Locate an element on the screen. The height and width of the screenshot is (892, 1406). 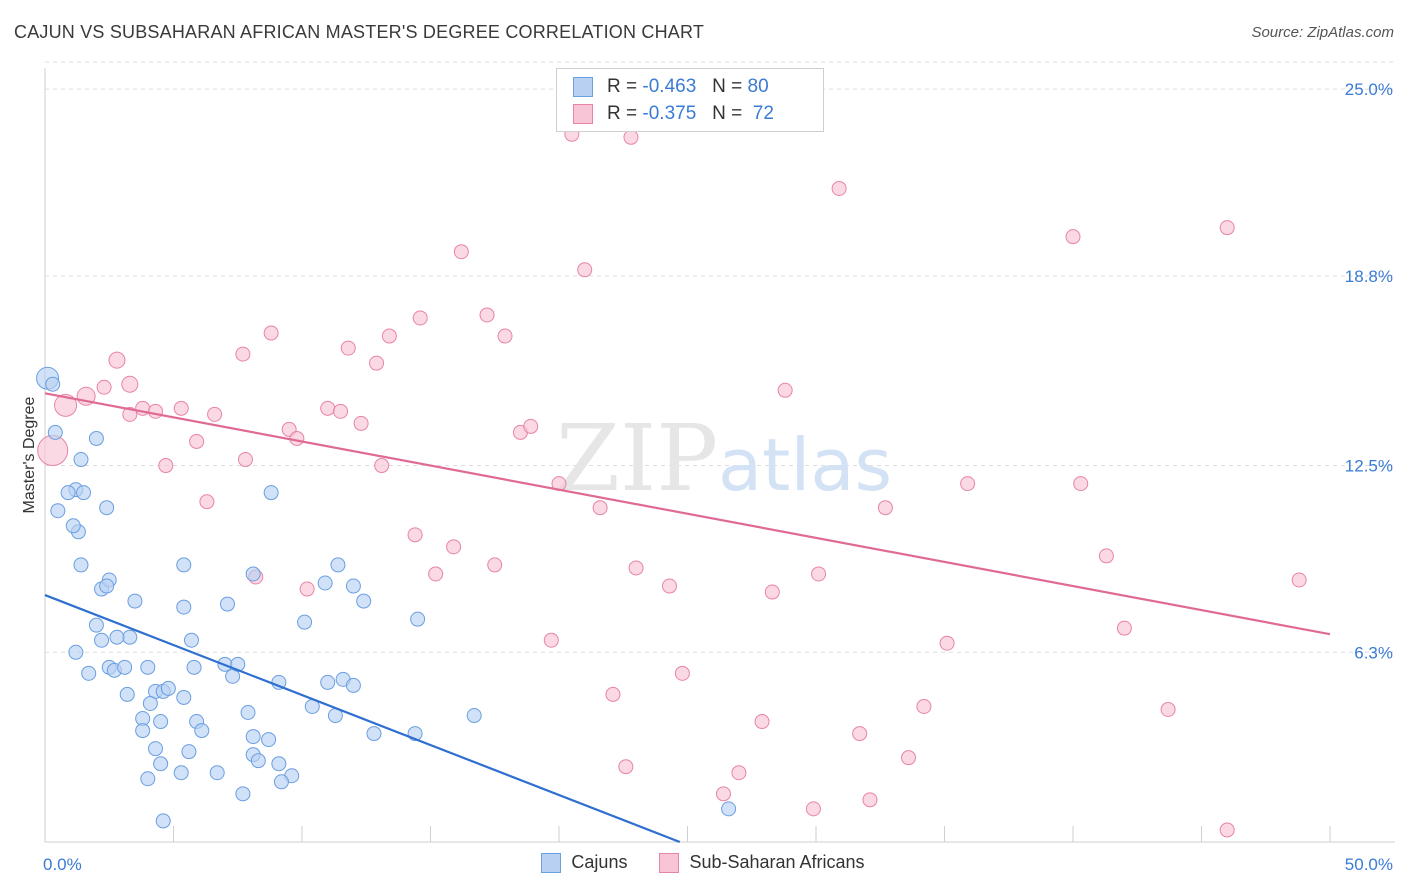
legend-item-cajuns: Cajuns is located at coordinates (584, 862).